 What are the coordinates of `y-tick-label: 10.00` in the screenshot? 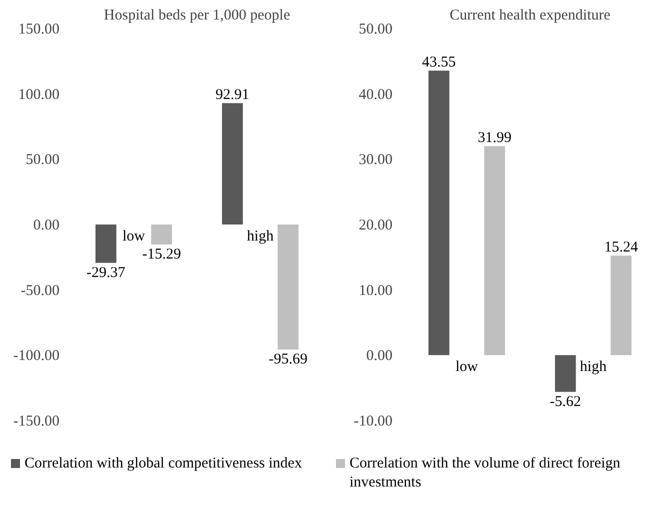 It's located at (375, 290).